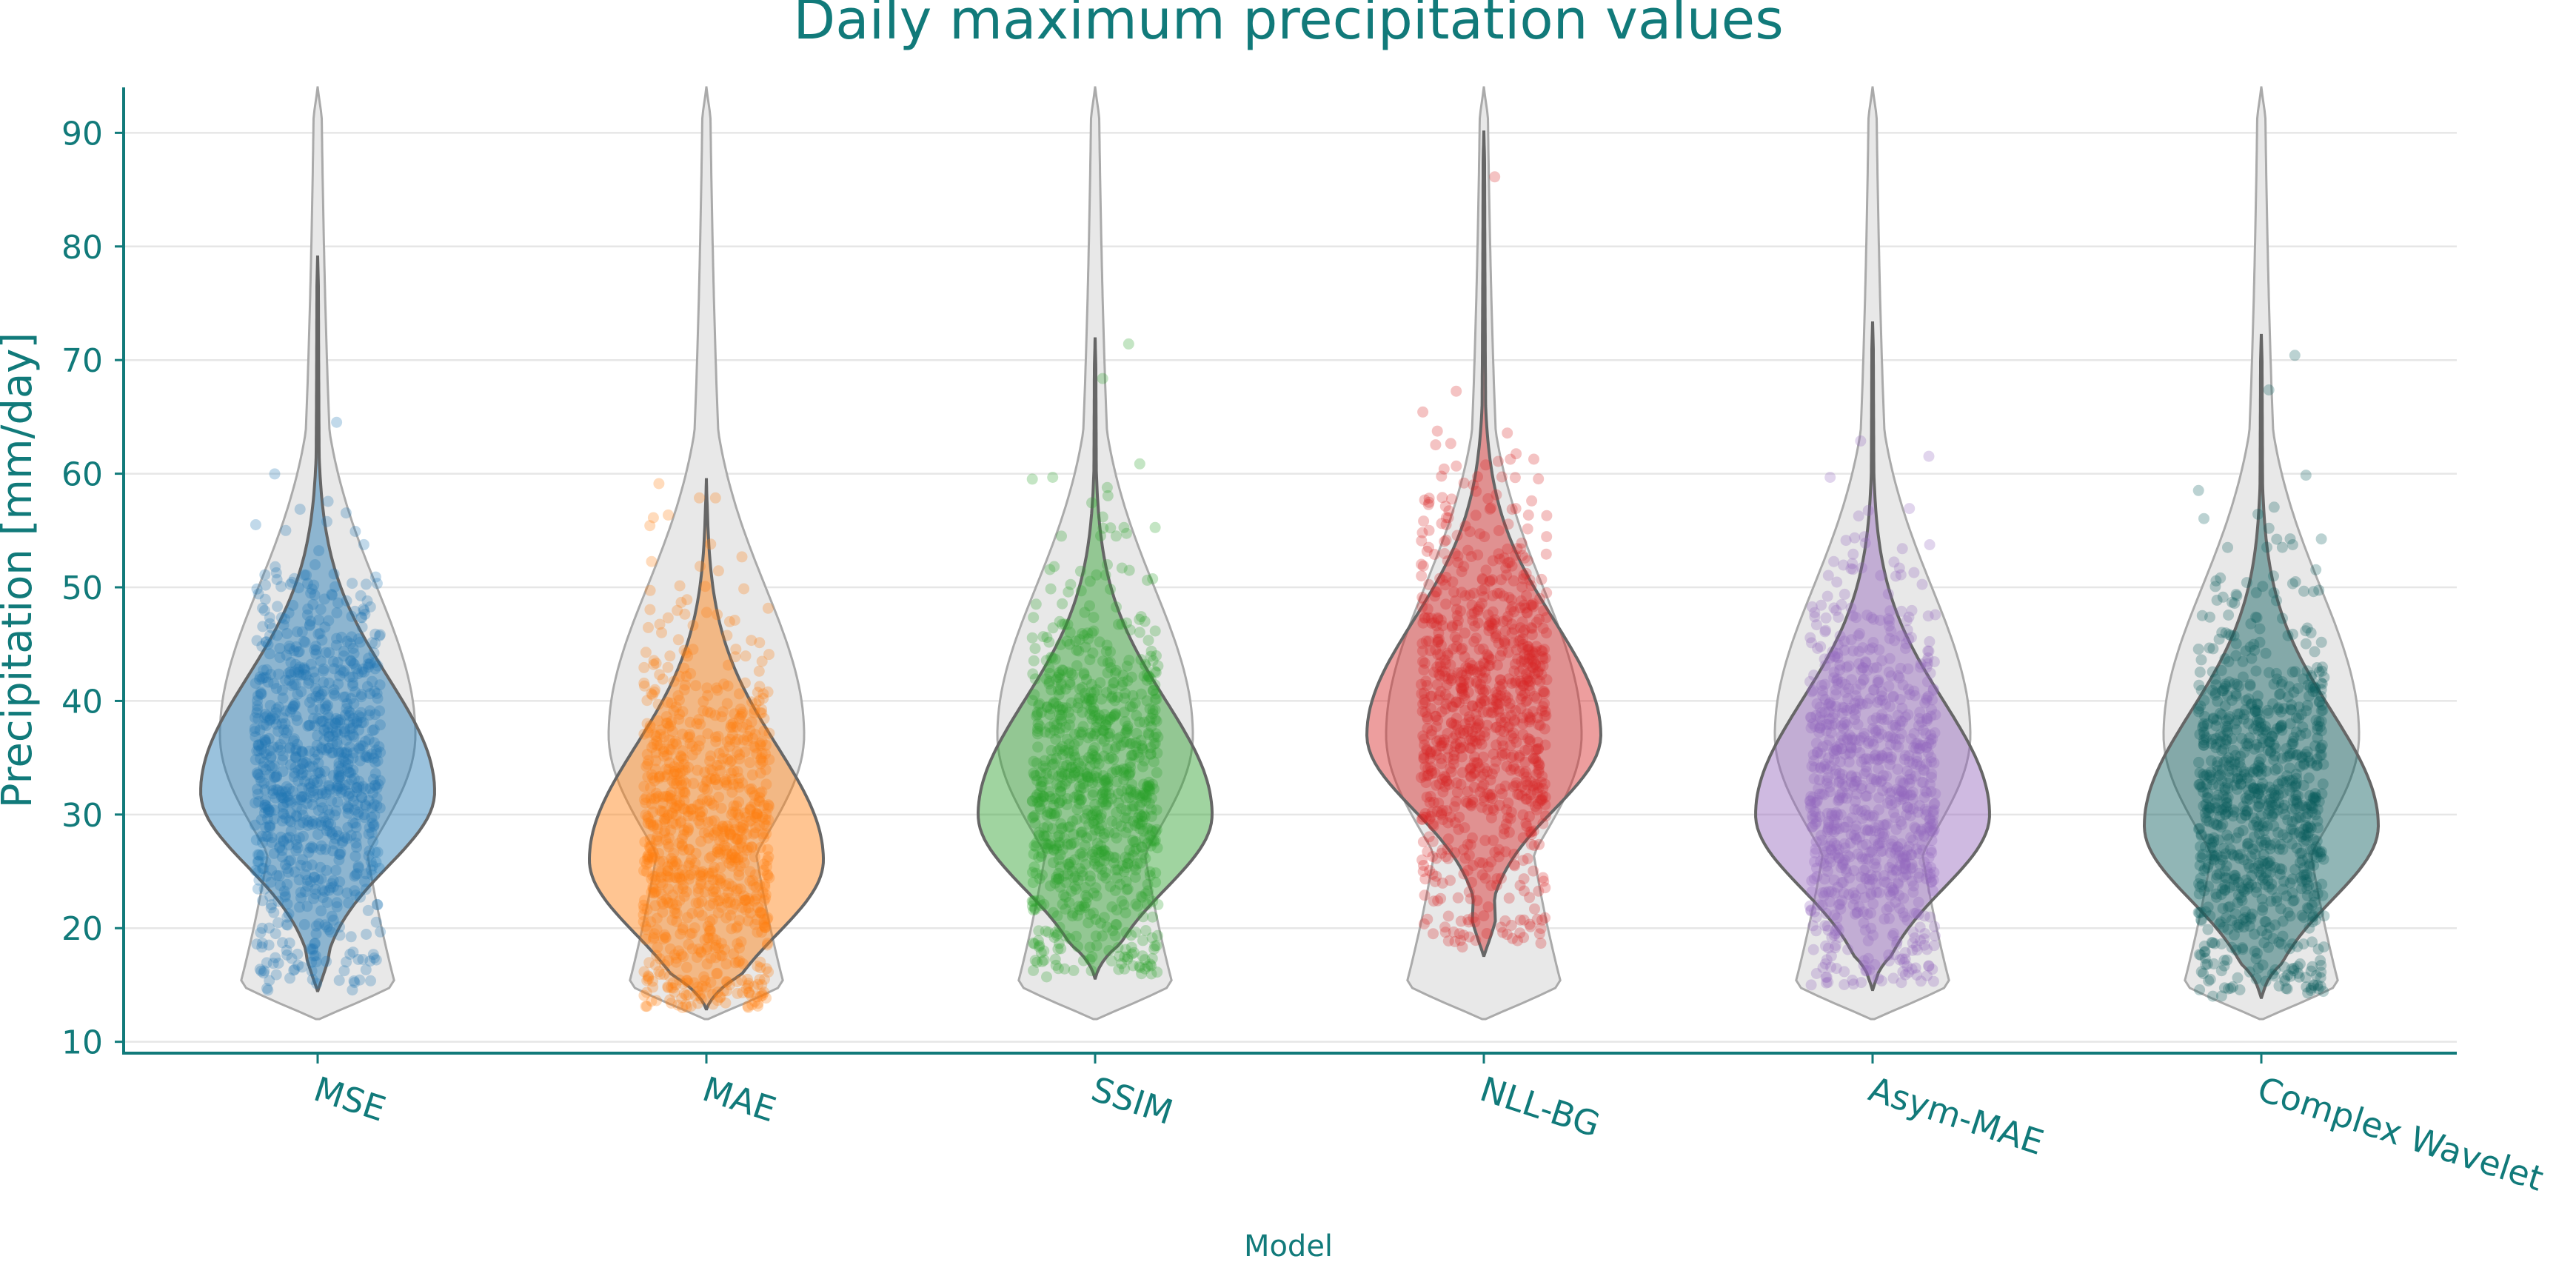 The height and width of the screenshot is (1262, 2576). I want to click on points-mse, so click(318, 706).